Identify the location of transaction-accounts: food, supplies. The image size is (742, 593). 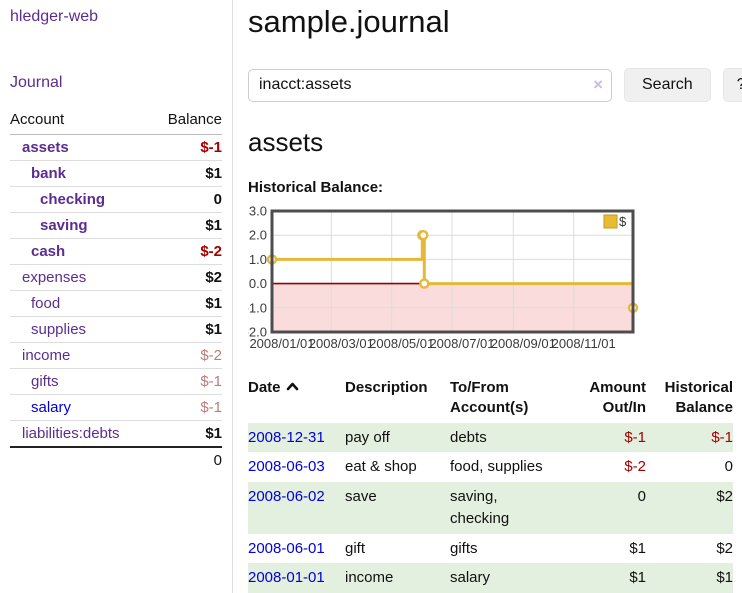
(496, 467).